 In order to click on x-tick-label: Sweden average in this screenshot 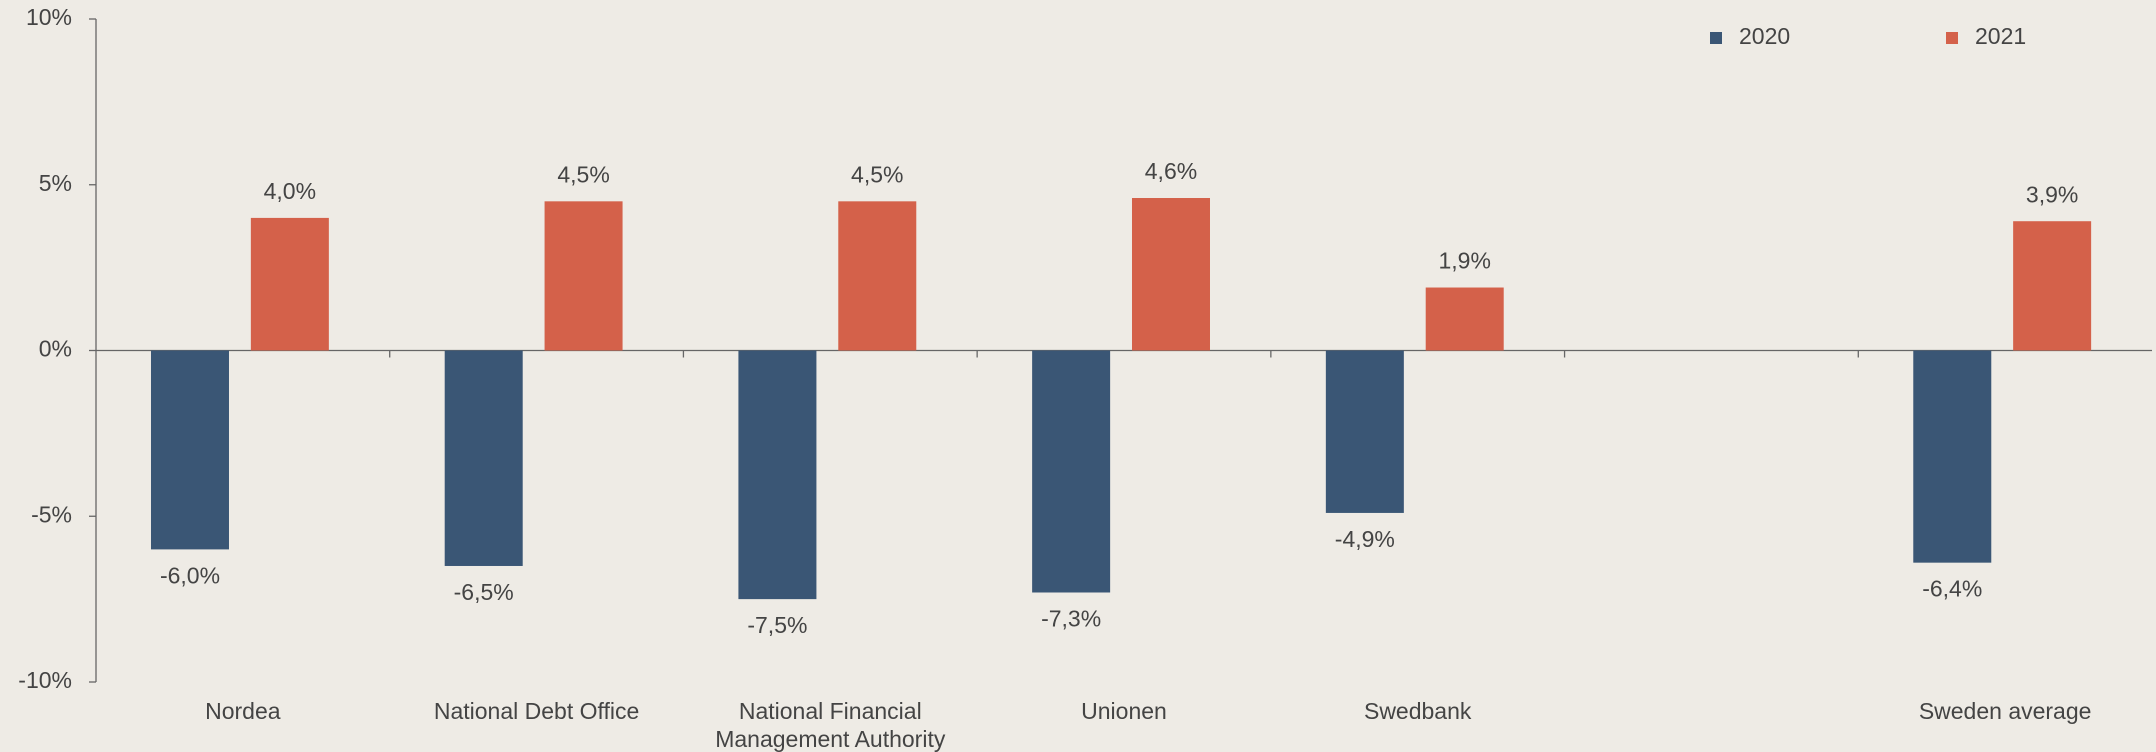, I will do `click(2005, 711)`.